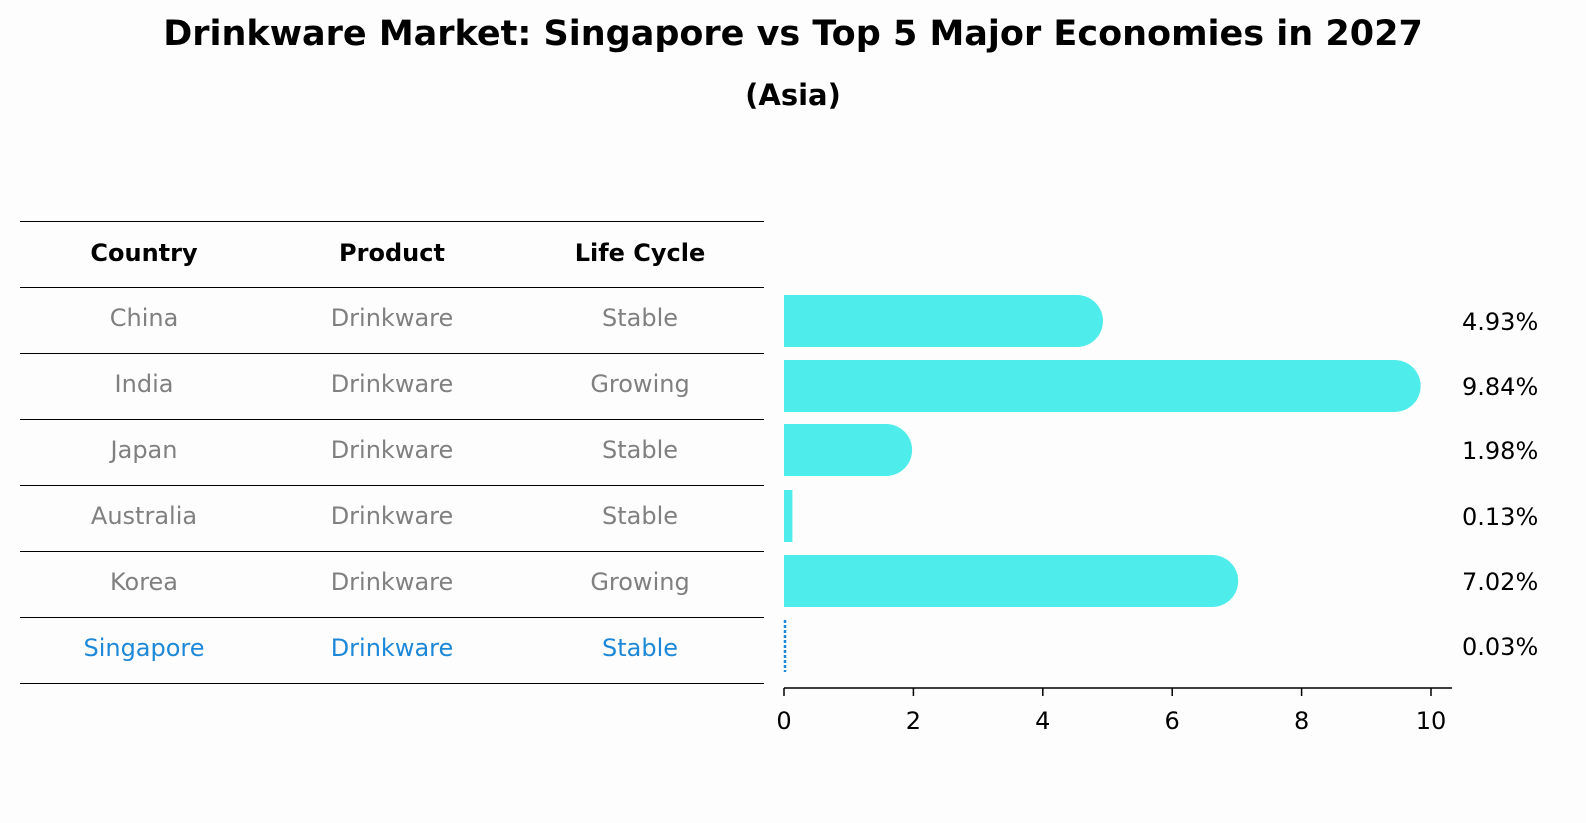  Describe the element at coordinates (640, 253) in the screenshot. I see `table-header-cell: Life Cycle` at that location.